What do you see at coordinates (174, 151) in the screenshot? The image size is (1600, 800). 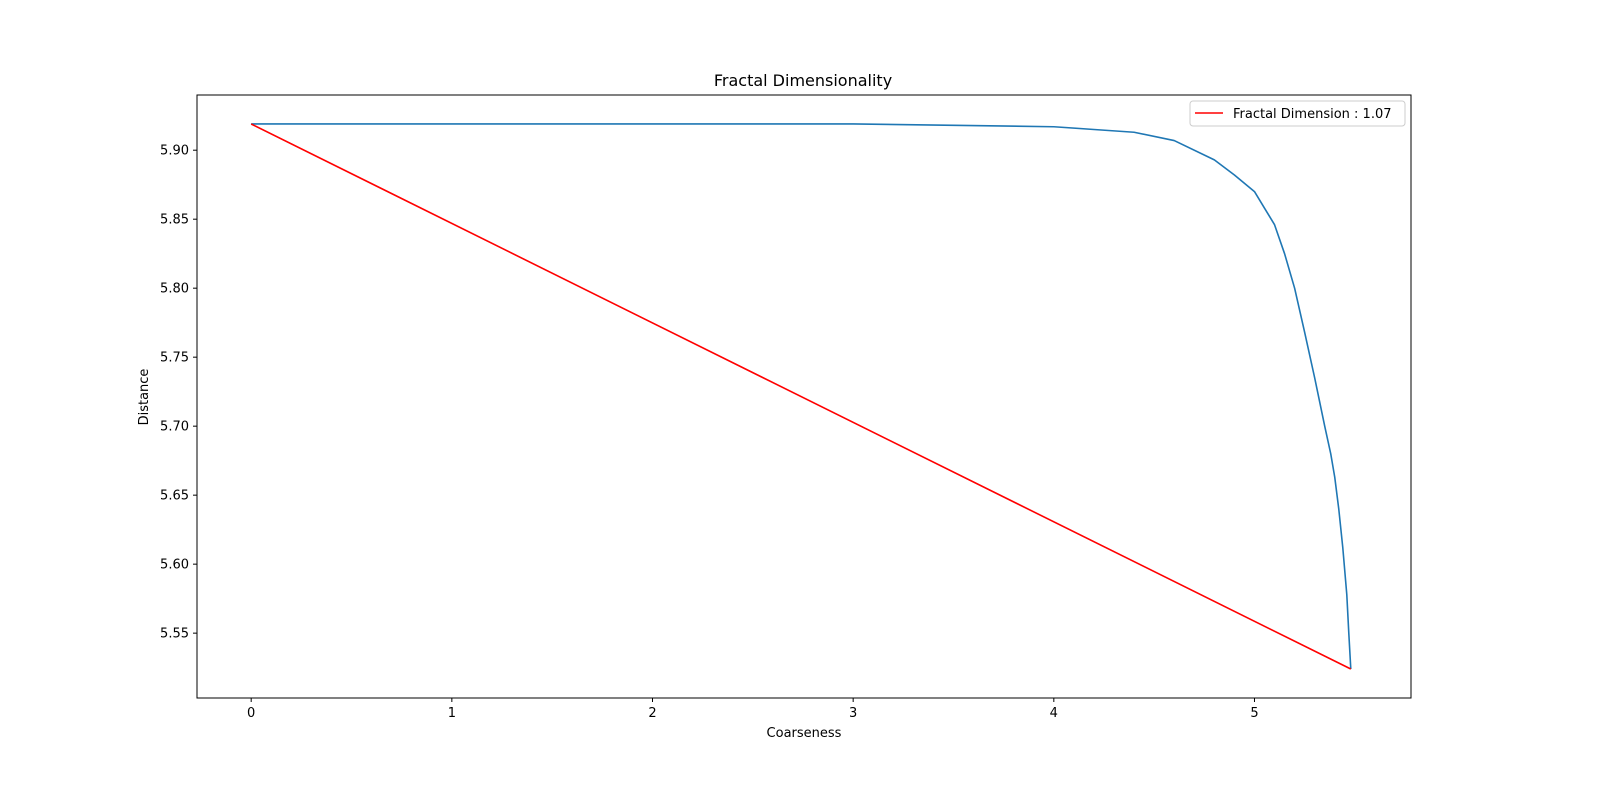 I see `y-tick-label: 5.90` at bounding box center [174, 151].